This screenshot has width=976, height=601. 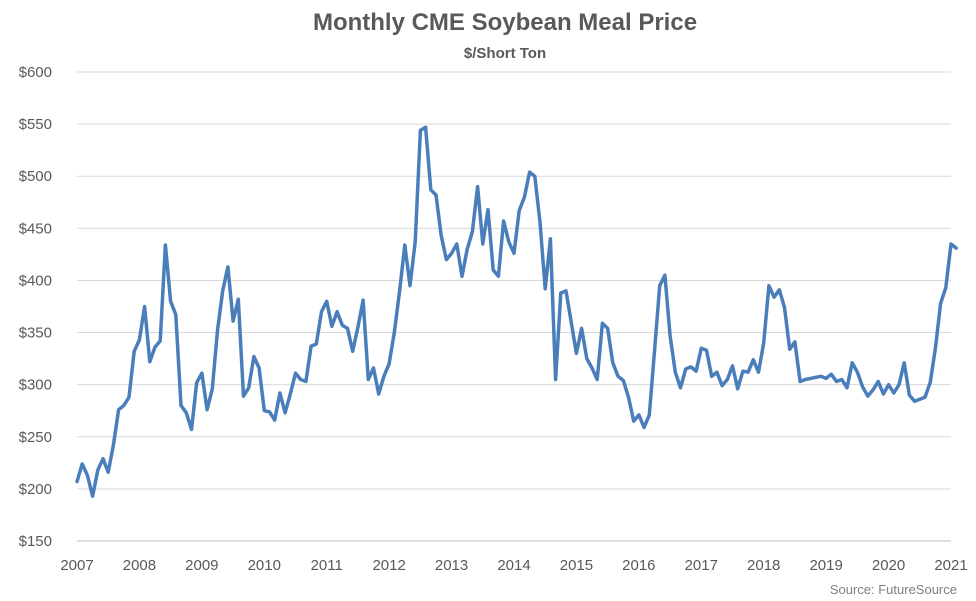 What do you see at coordinates (35, 280) in the screenshot?
I see `y-tick-label: $400` at bounding box center [35, 280].